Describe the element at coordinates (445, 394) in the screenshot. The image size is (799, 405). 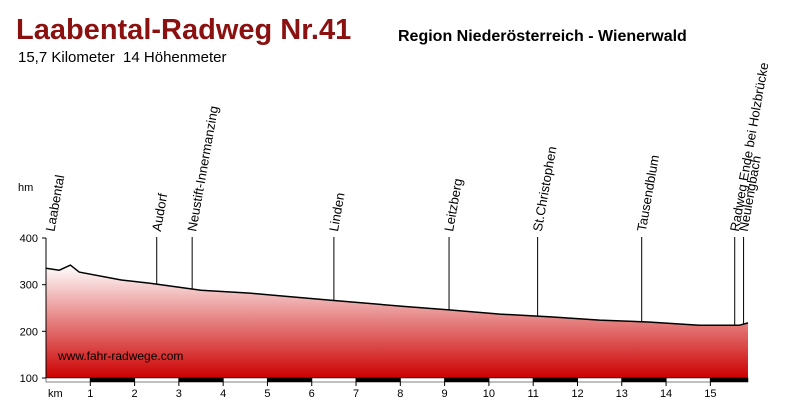
I see `x-tick-label: 9` at that location.